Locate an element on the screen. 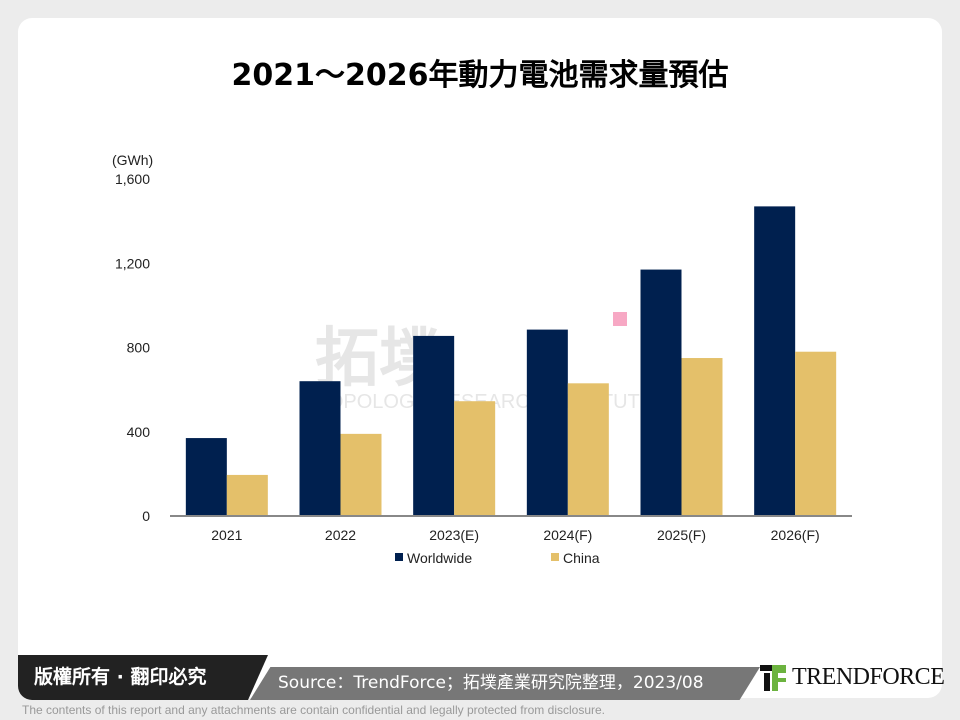  source-banner: Source：TrendForce；拓墣產業研究院整理，2023/08 is located at coordinates (505, 683).